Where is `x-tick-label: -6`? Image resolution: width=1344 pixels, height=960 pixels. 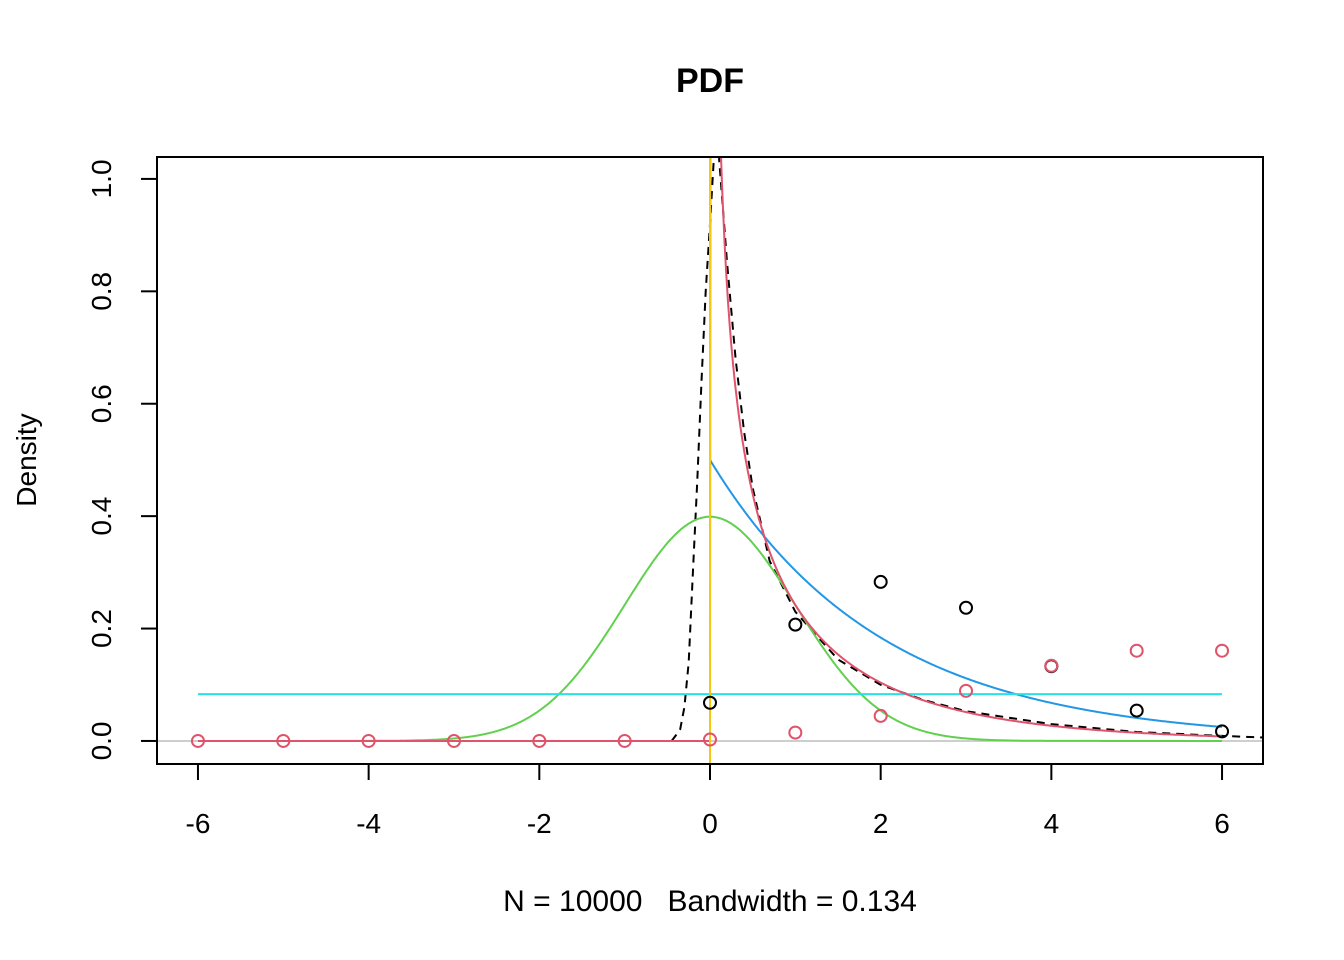 x-tick-label: -6 is located at coordinates (198, 823).